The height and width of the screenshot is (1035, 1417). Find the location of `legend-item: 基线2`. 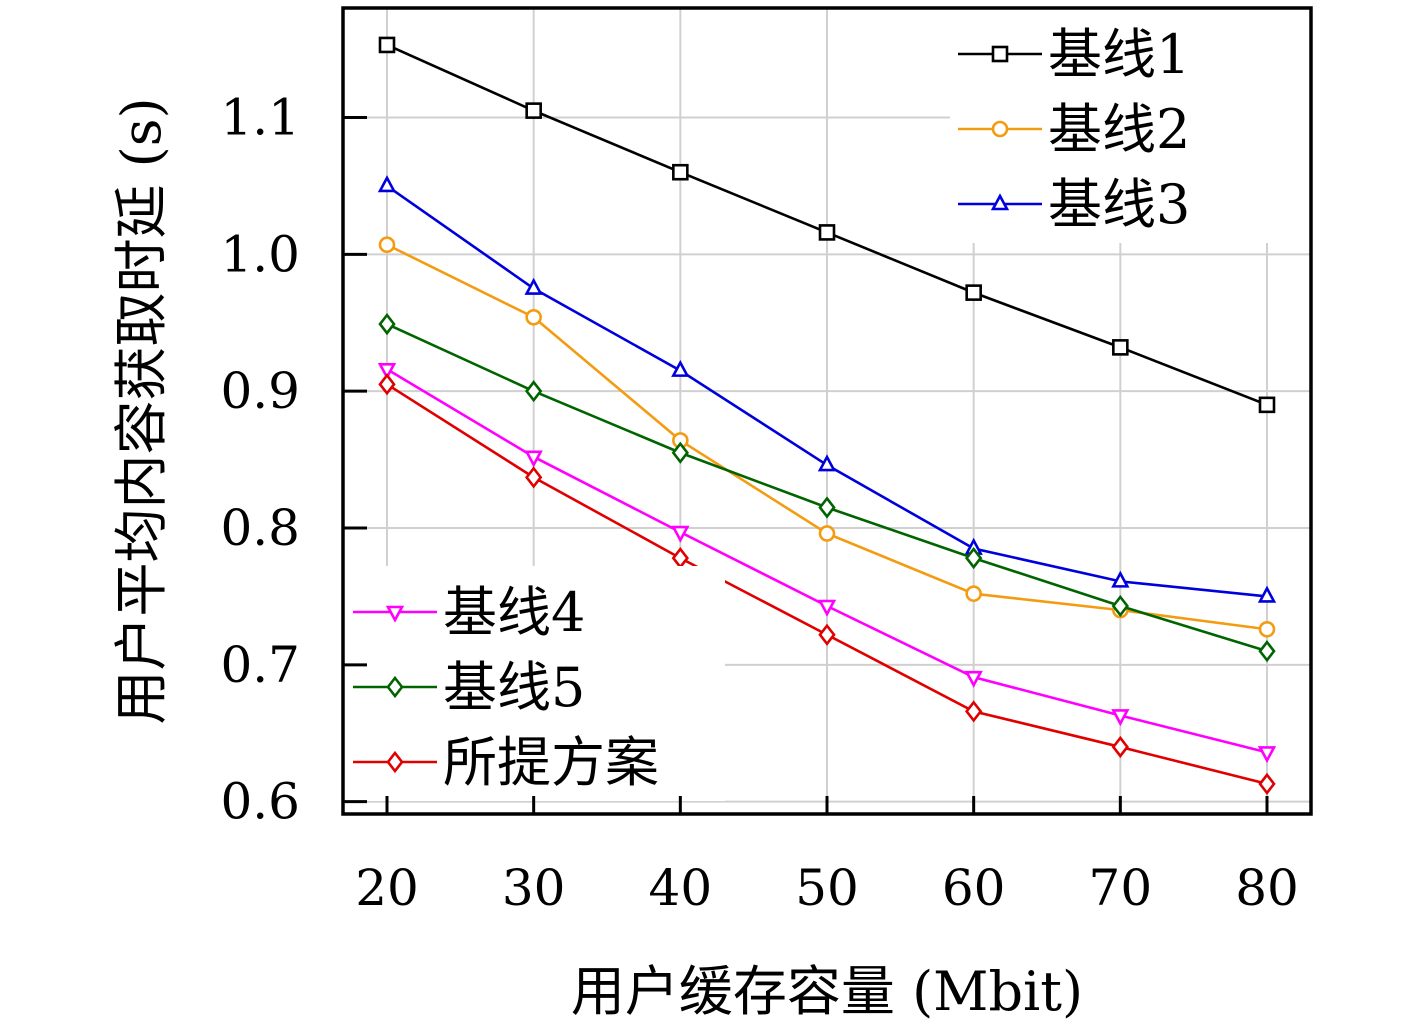

legend-item: 基线2 is located at coordinates (1074, 129).